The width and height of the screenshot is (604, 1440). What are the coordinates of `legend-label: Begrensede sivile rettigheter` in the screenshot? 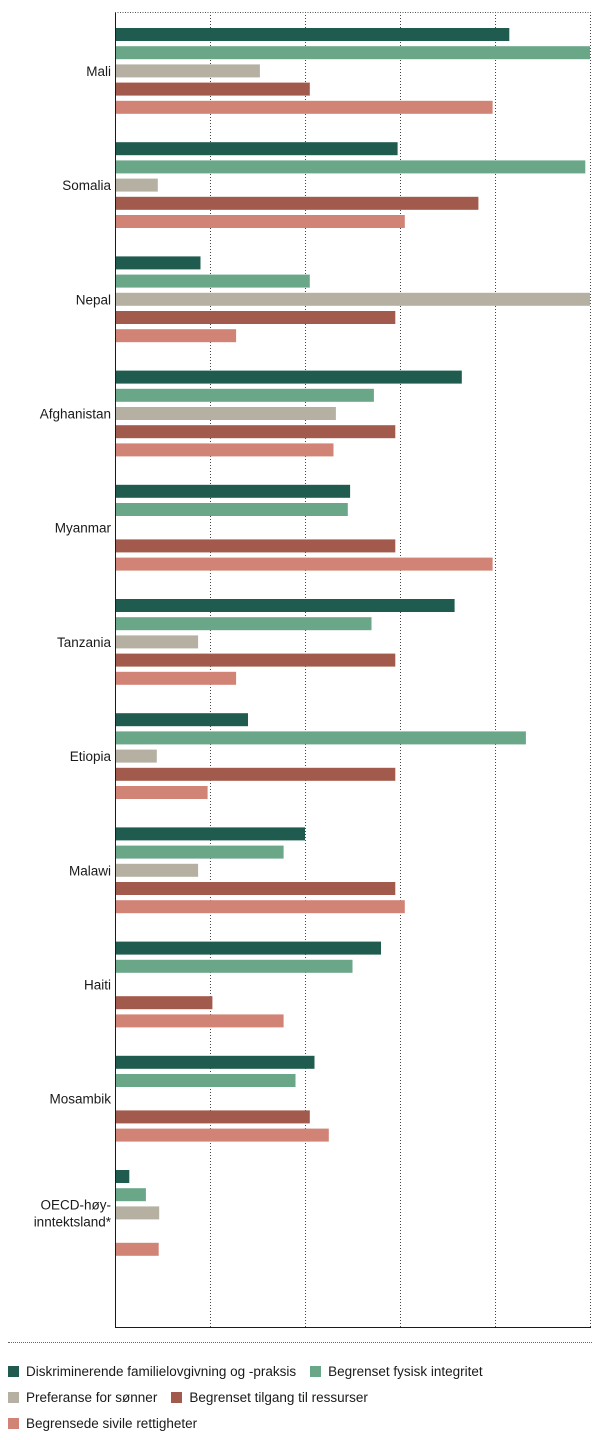 It's located at (112, 1423).